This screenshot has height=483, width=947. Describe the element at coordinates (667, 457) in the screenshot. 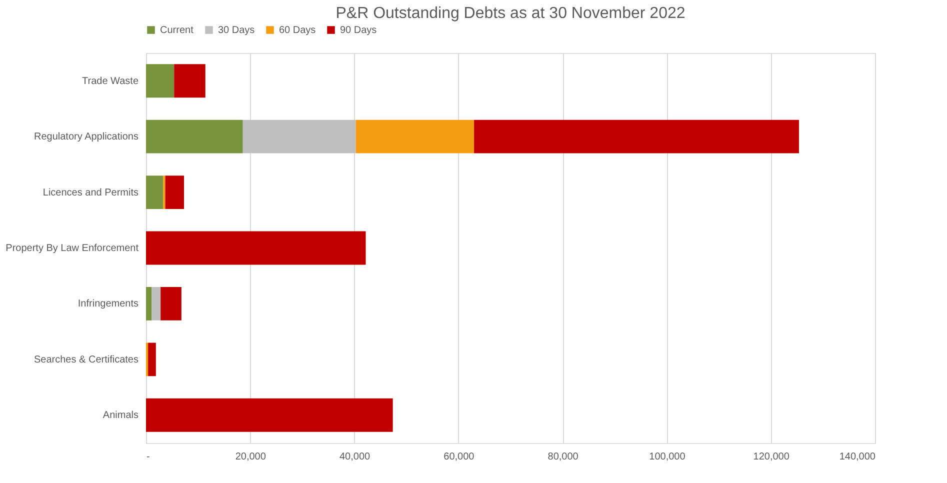

I see `x-tick-label: 100,000` at that location.